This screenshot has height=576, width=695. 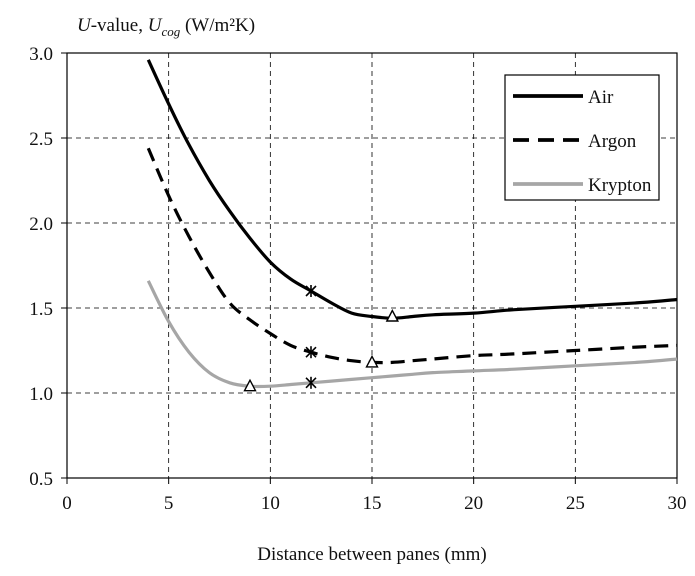 I want to click on y-tick-label: 0.5, so click(x=41, y=479).